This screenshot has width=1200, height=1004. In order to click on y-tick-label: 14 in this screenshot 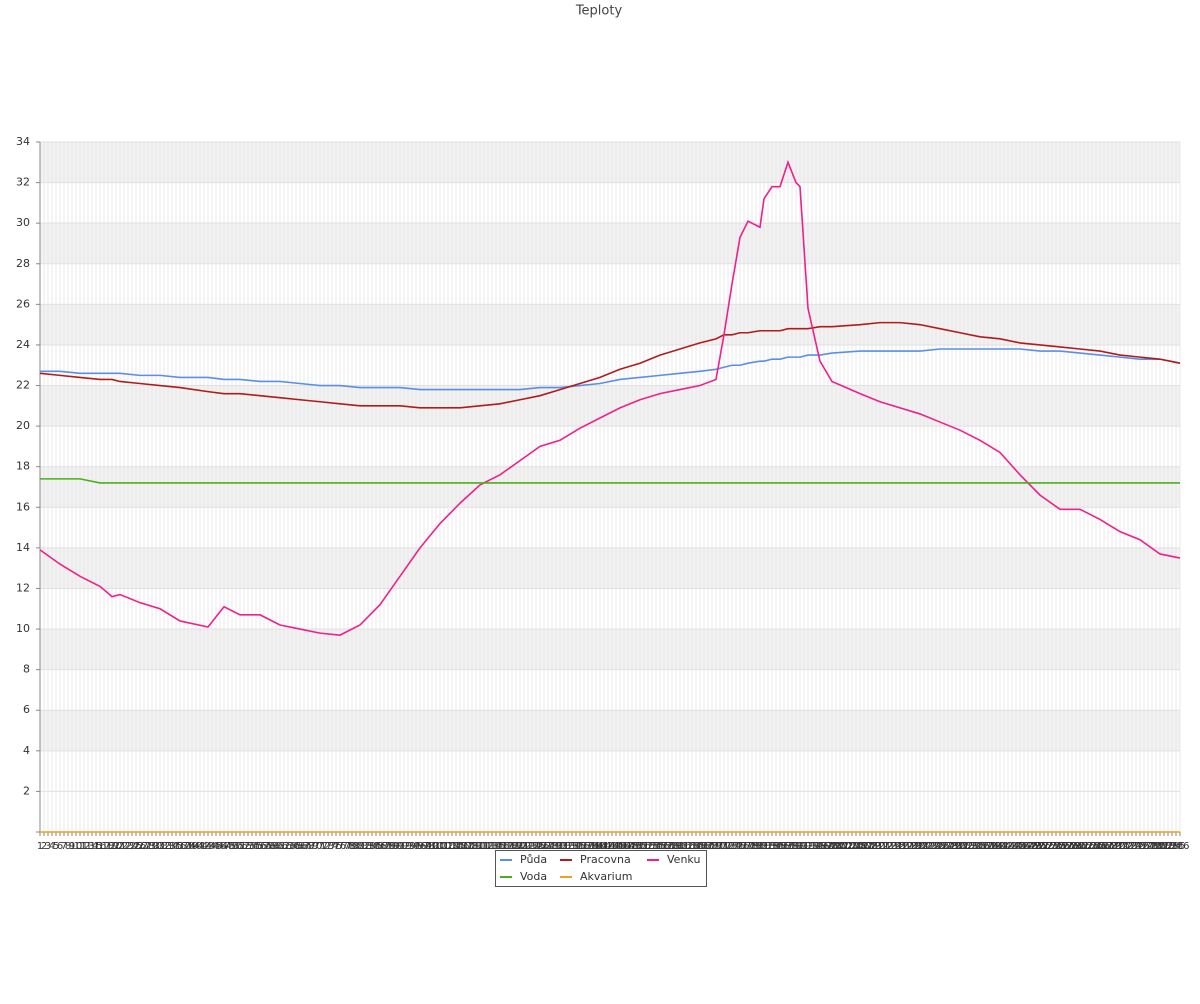, I will do `click(23, 547)`.